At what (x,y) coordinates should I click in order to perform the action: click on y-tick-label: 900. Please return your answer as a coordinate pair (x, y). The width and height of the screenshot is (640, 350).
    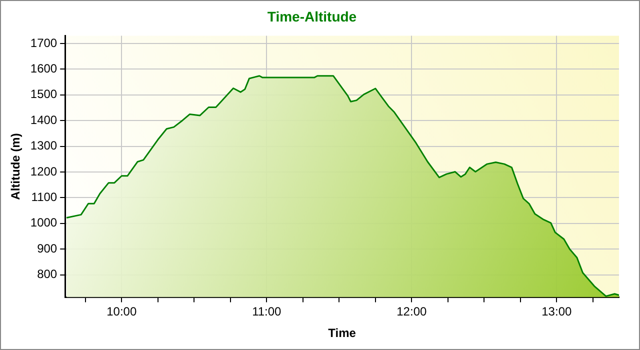
    Looking at the image, I should click on (47, 248).